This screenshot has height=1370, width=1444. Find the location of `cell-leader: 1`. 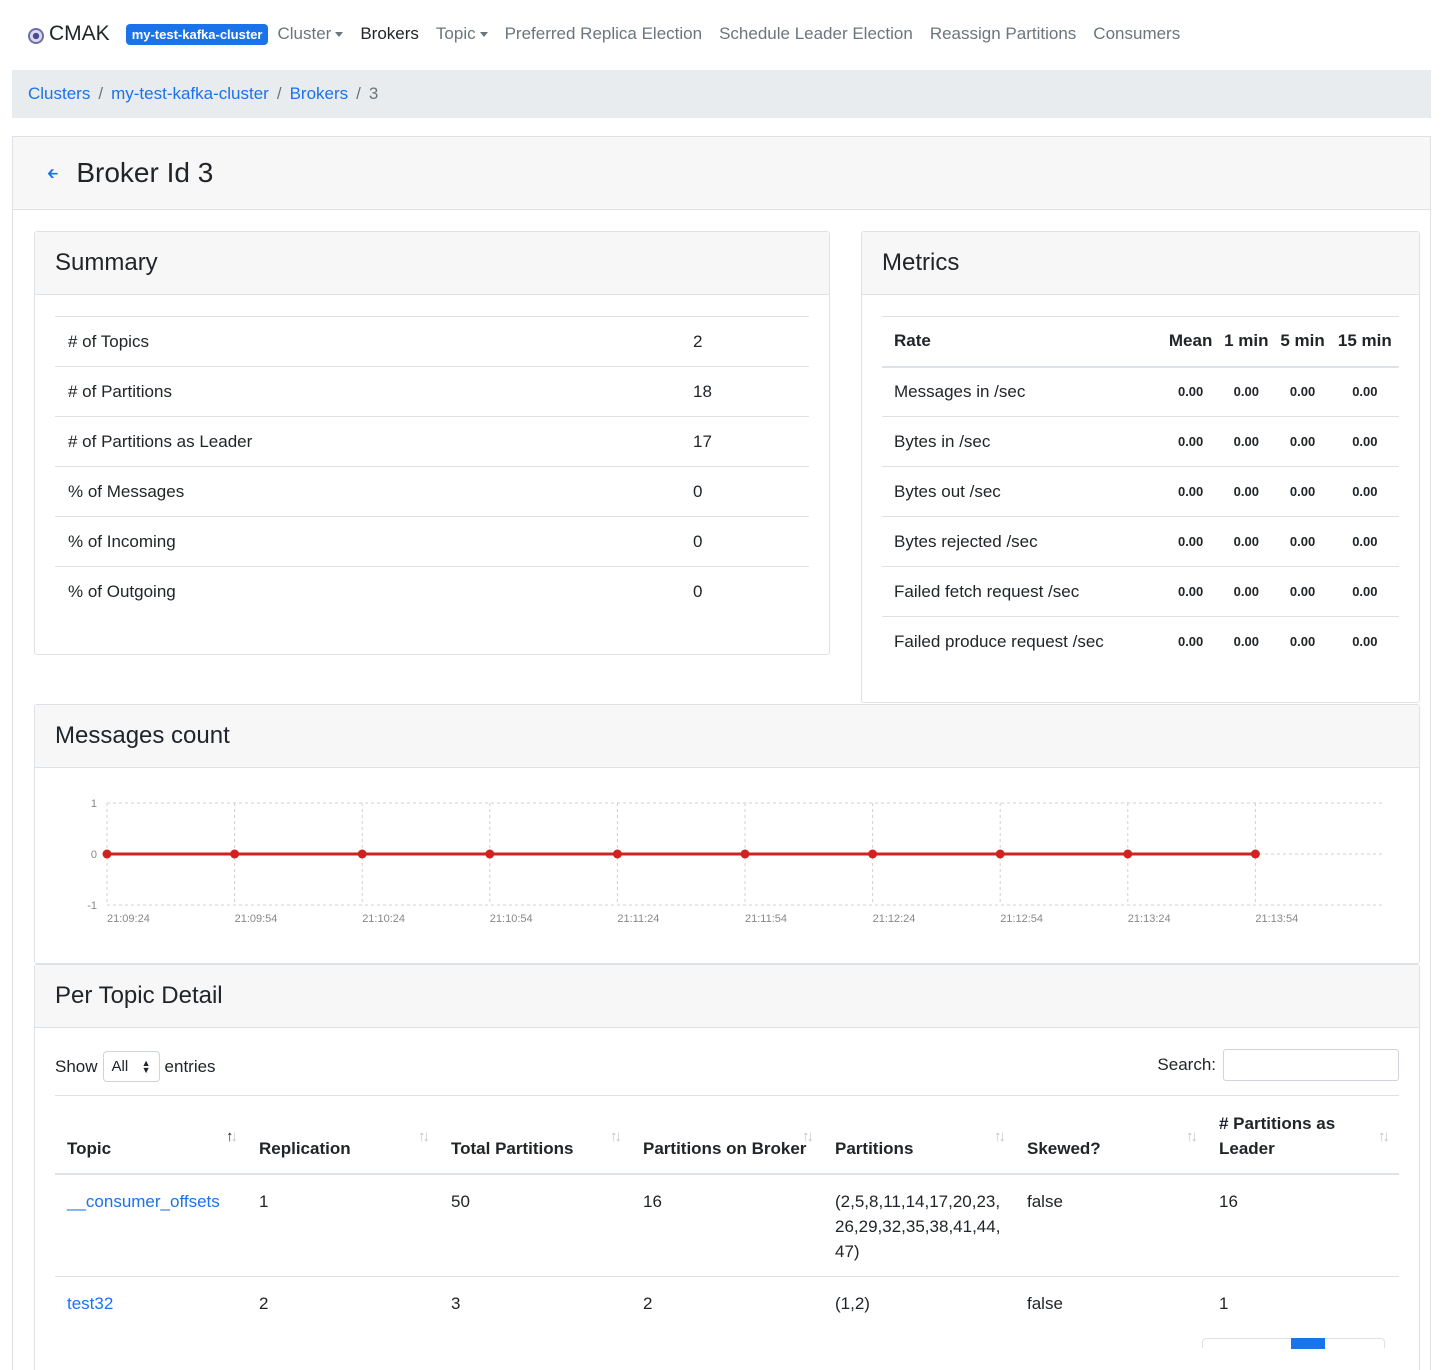

cell-leader: 1 is located at coordinates (1303, 1301).